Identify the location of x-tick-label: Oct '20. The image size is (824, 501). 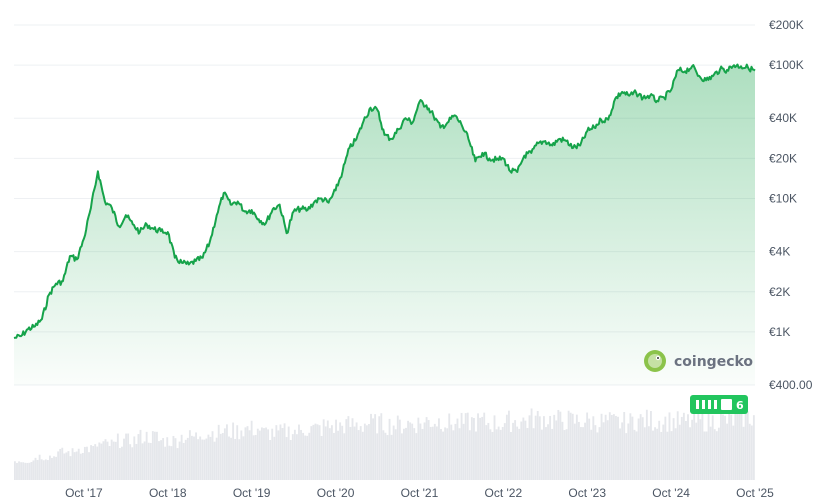
(336, 493).